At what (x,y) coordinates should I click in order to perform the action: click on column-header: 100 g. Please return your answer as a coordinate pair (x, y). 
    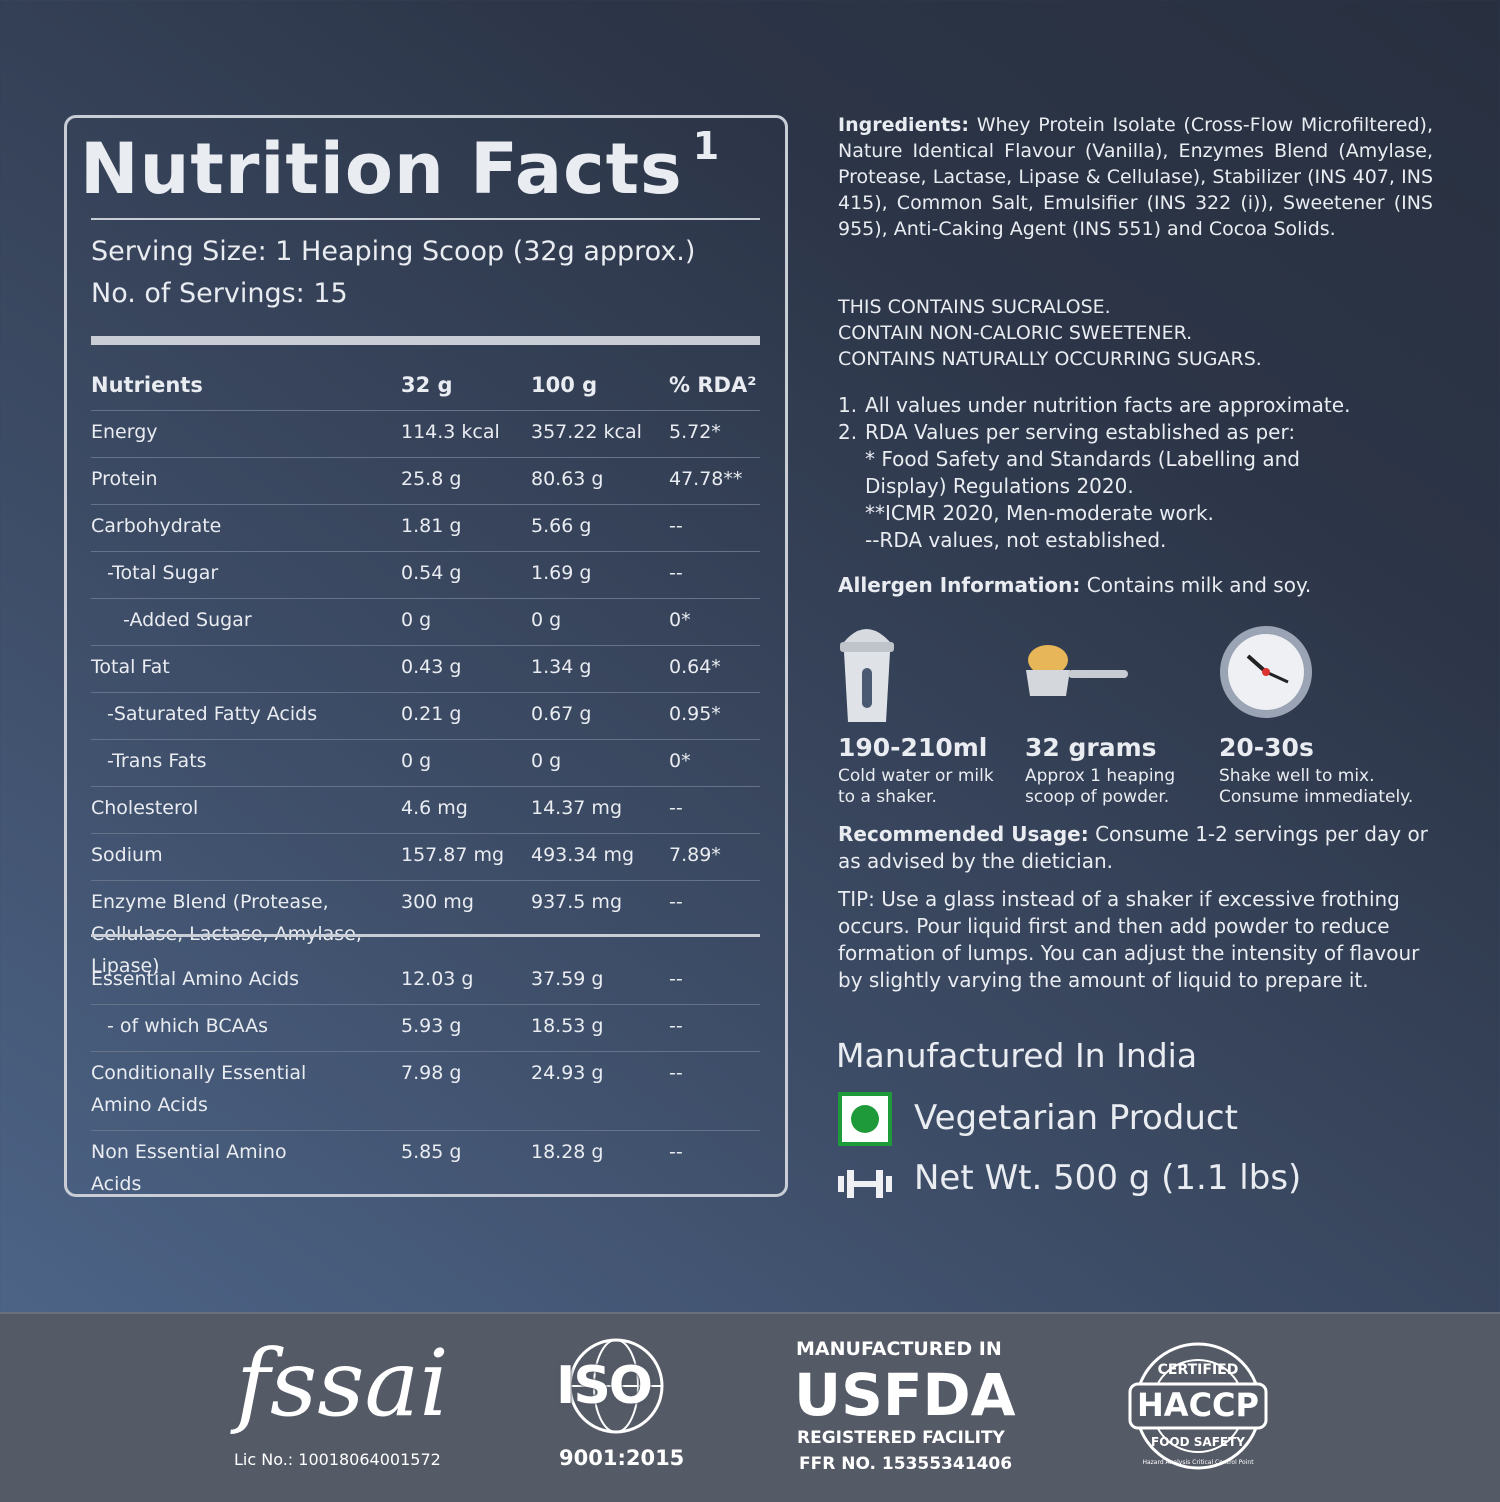
    Looking at the image, I should click on (564, 385).